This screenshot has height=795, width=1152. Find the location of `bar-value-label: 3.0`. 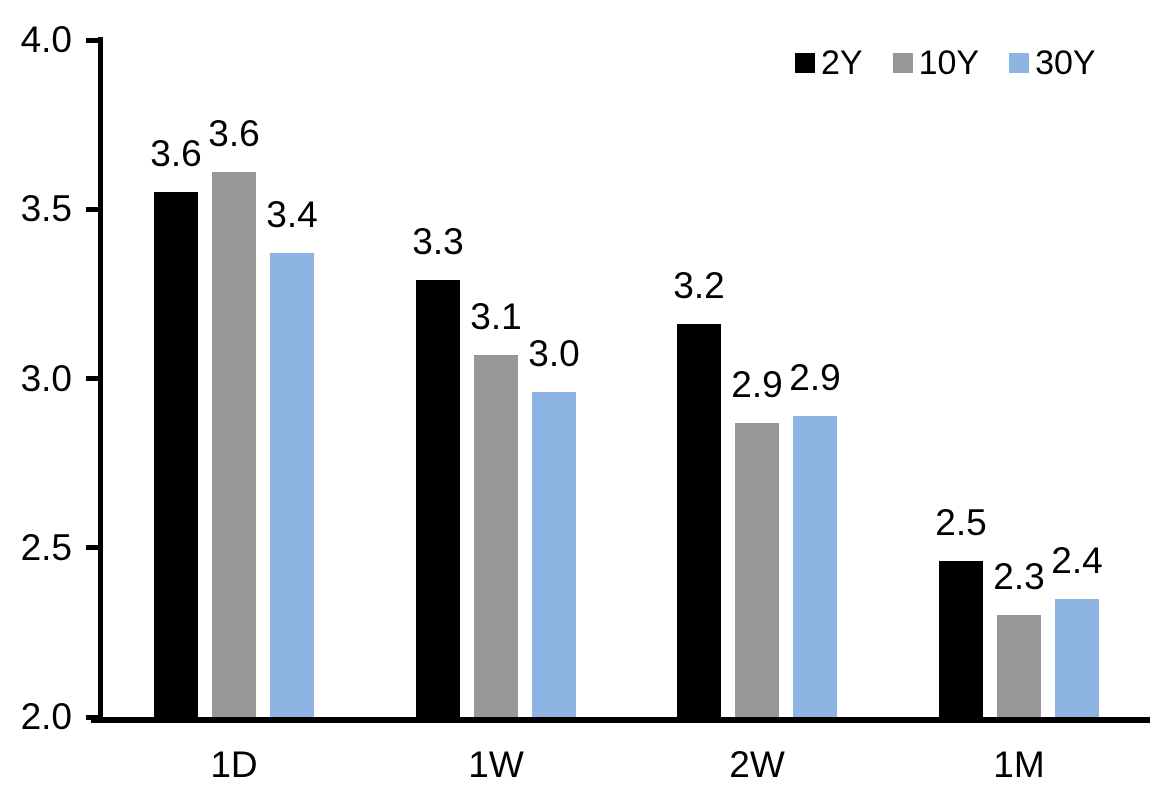

bar-value-label: 3.0 is located at coordinates (554, 353).